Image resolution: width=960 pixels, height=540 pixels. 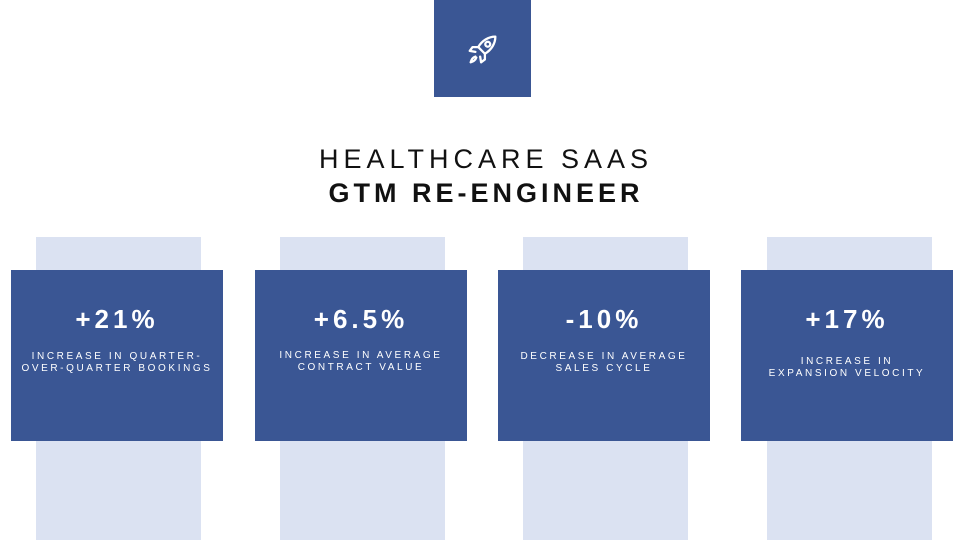 I want to click on stat-card-expansion-velocity: +17% INCREASE IN EXPANSION VELOCITY, so click(x=847, y=355).